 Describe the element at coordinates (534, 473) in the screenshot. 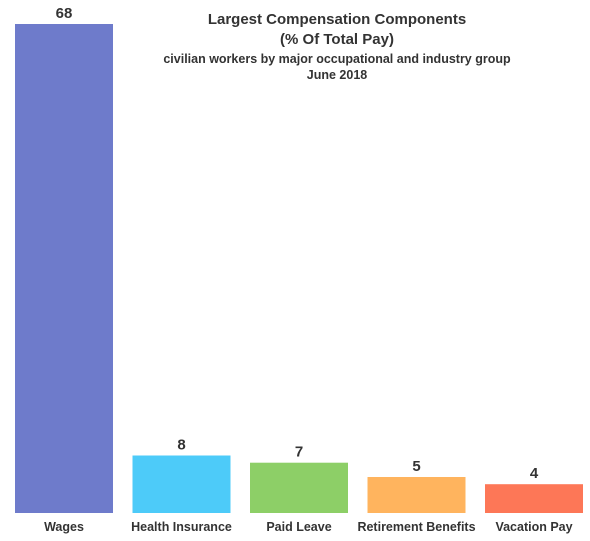

I see `value-label-vacation-pay: 4` at that location.